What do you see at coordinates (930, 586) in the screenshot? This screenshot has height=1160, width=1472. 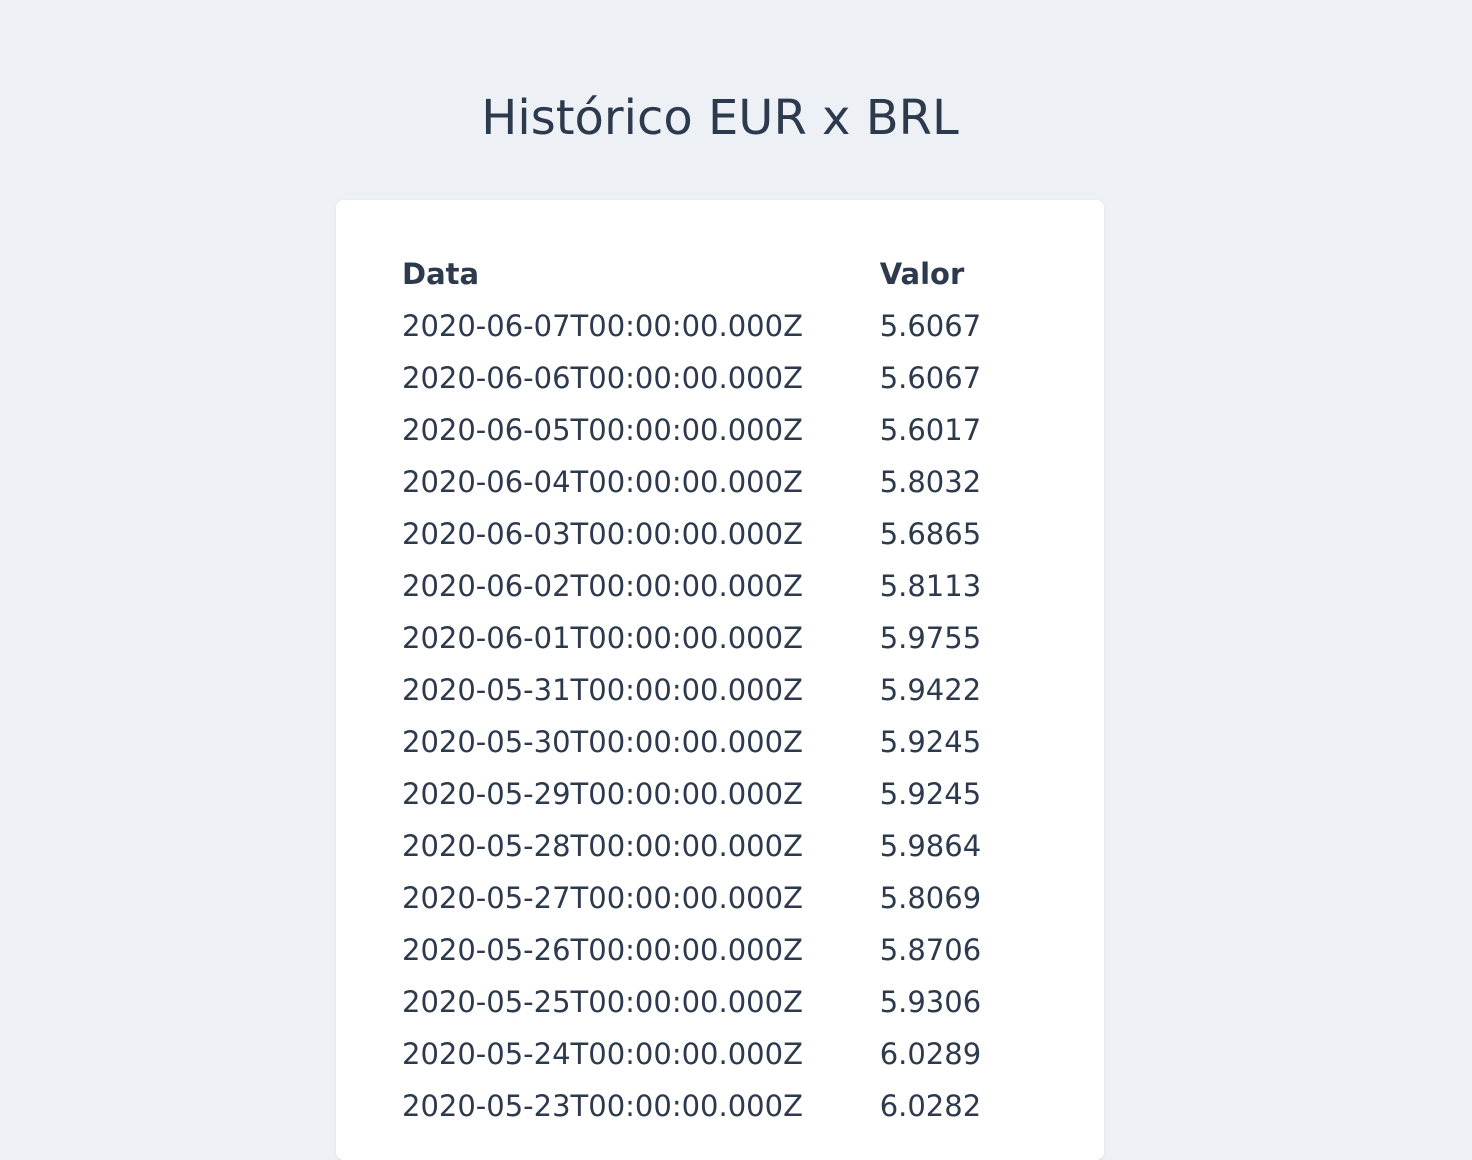 I see `cell-value: 5.8113` at bounding box center [930, 586].